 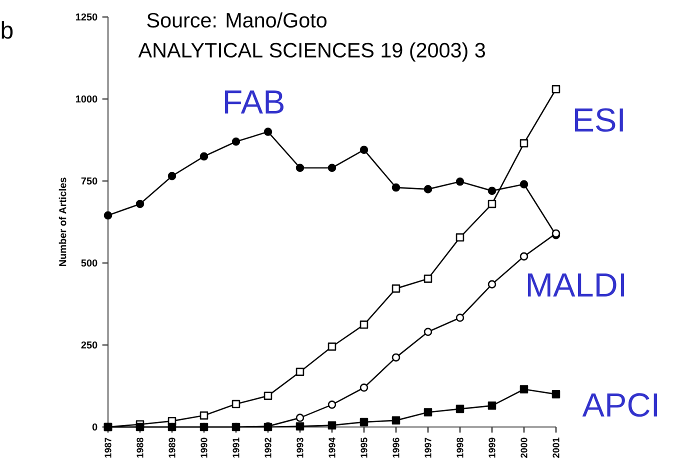 I want to click on x-tick-label: 1992, so click(x=268, y=448).